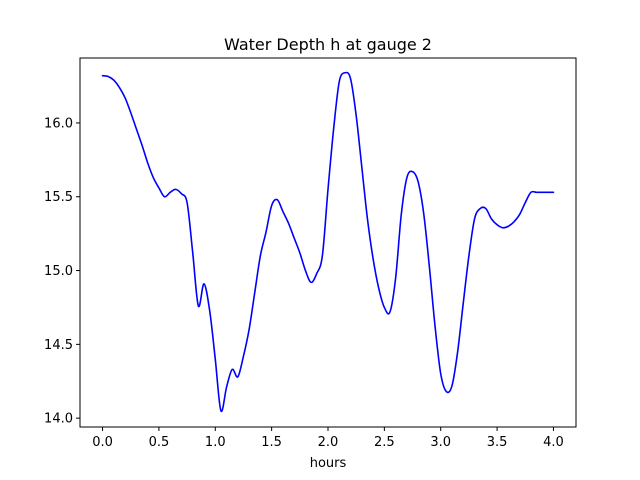  What do you see at coordinates (58, 123) in the screenshot?
I see `y-tick-label: 16.0` at bounding box center [58, 123].